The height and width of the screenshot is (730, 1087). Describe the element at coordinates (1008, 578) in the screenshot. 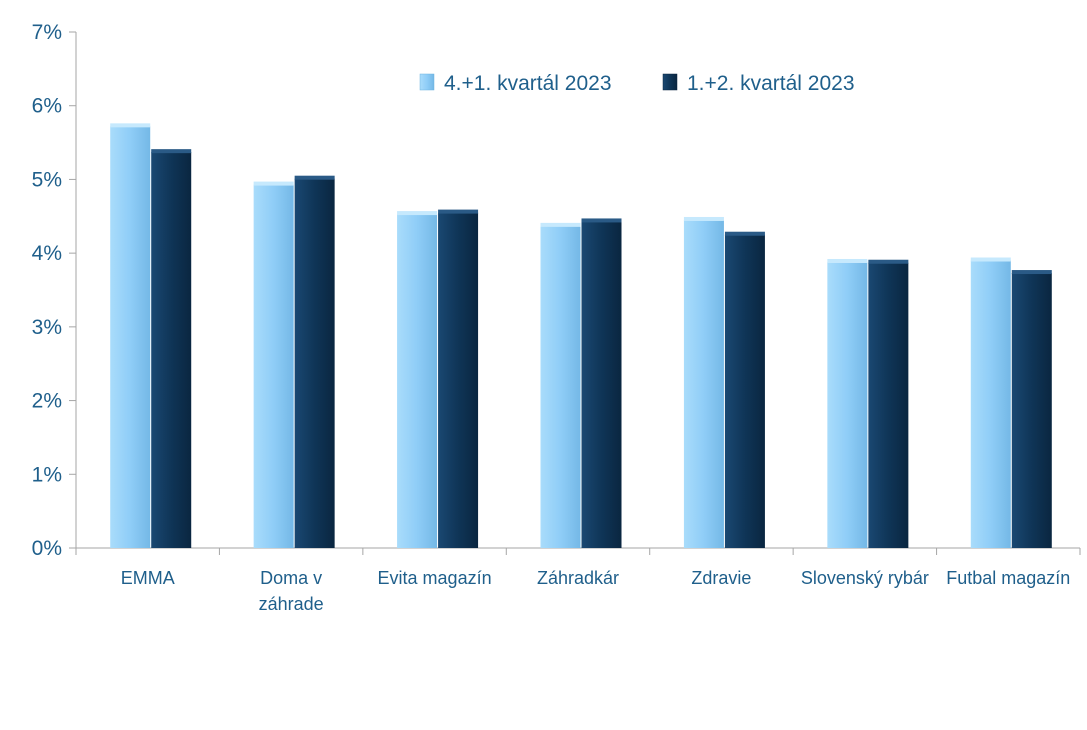

I see `category-label: Futbal magazín` at that location.